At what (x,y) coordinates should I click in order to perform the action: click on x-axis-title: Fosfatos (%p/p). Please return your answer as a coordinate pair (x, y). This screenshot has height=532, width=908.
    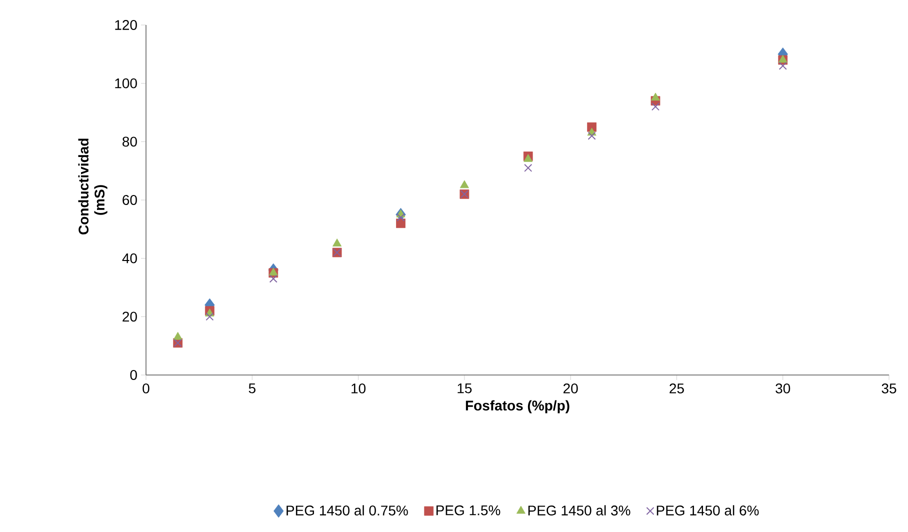
    Looking at the image, I should click on (518, 407).